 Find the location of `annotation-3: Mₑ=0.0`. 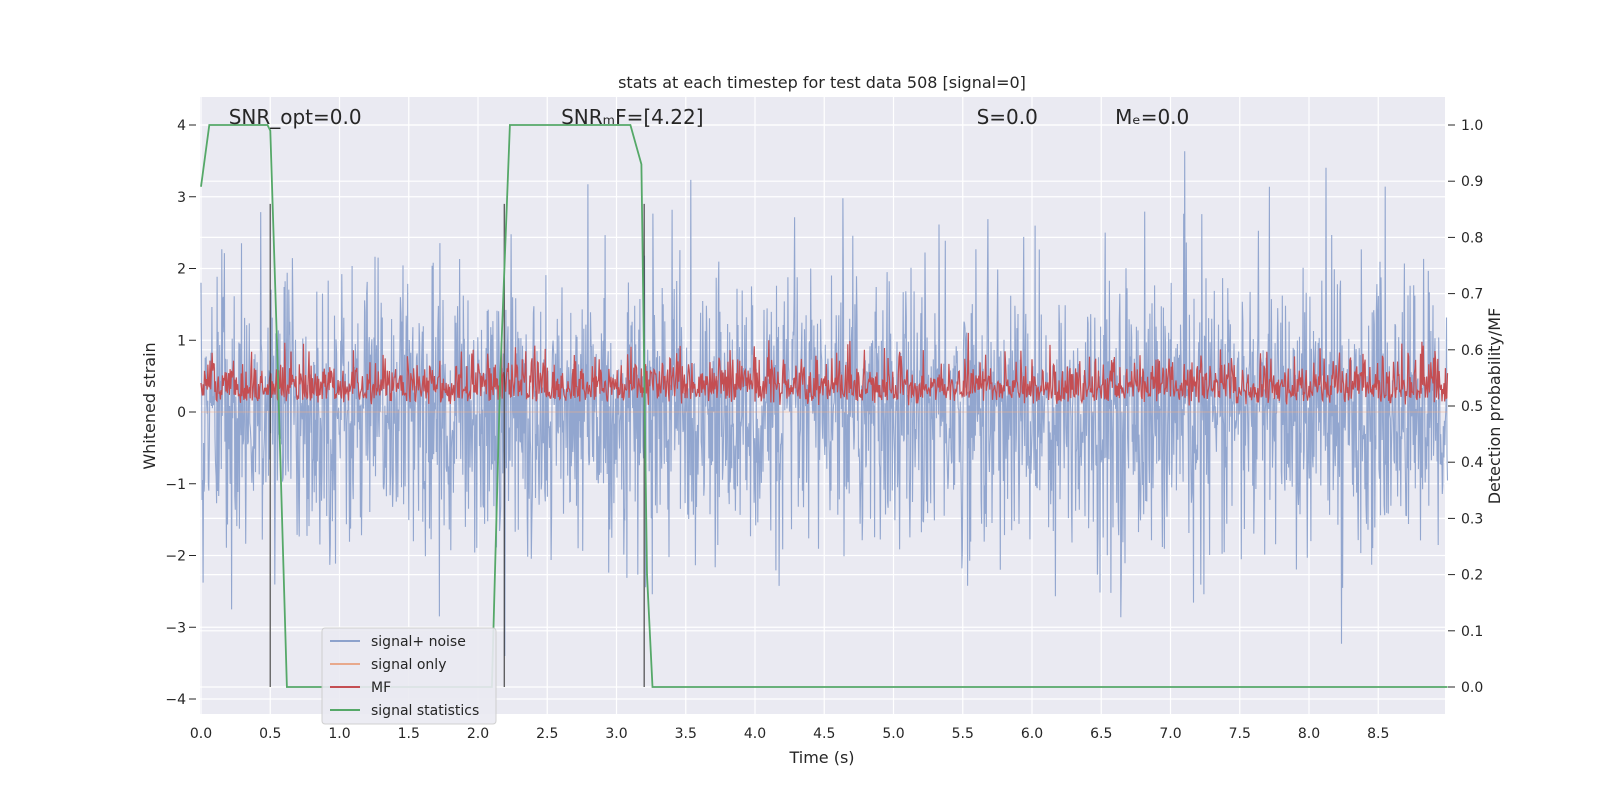

annotation-3: Mₑ=0.0 is located at coordinates (1152, 117).